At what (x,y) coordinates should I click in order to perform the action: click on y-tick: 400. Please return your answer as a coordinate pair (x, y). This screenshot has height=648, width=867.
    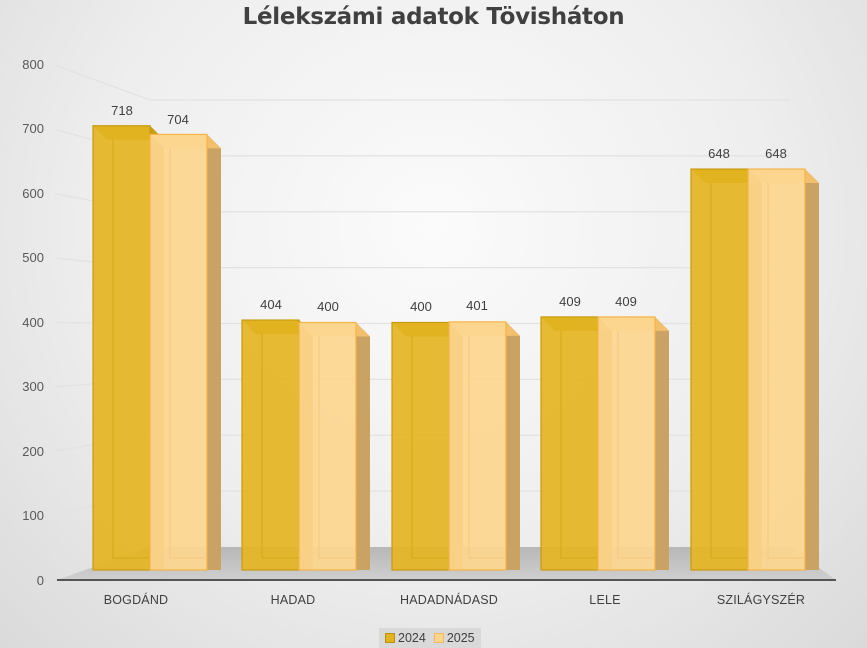
    Looking at the image, I should click on (33, 322).